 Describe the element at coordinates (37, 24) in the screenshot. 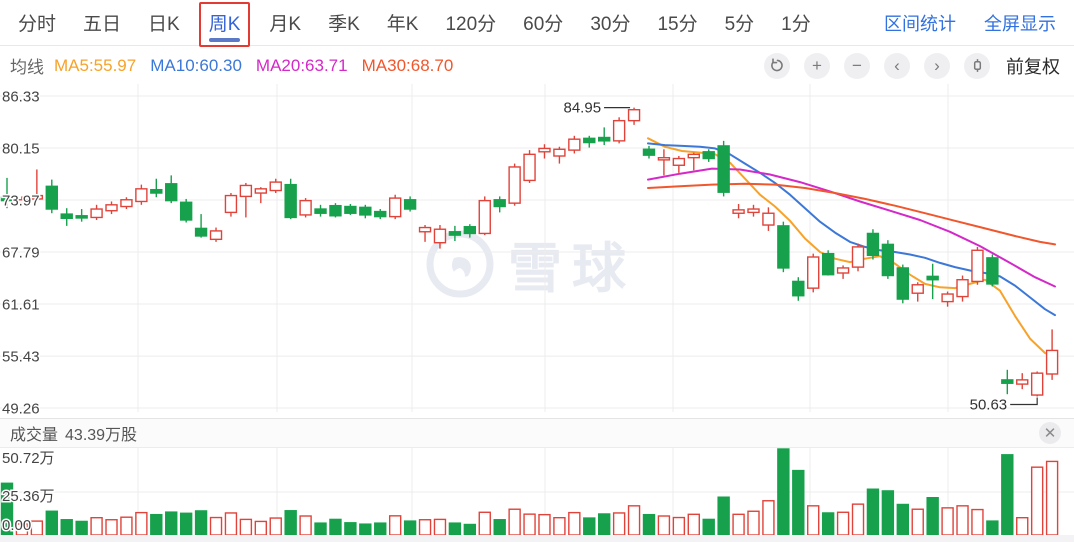

I see `tab-1: 分时` at that location.